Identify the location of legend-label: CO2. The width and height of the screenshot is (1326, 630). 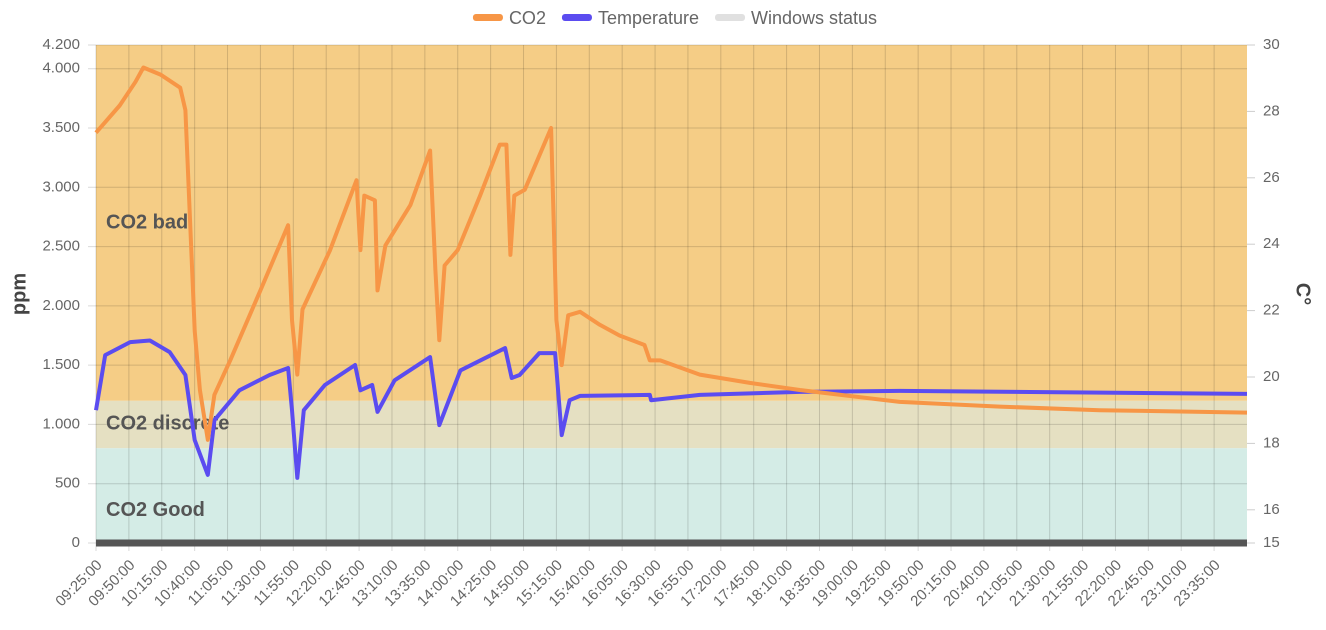
(527, 18).